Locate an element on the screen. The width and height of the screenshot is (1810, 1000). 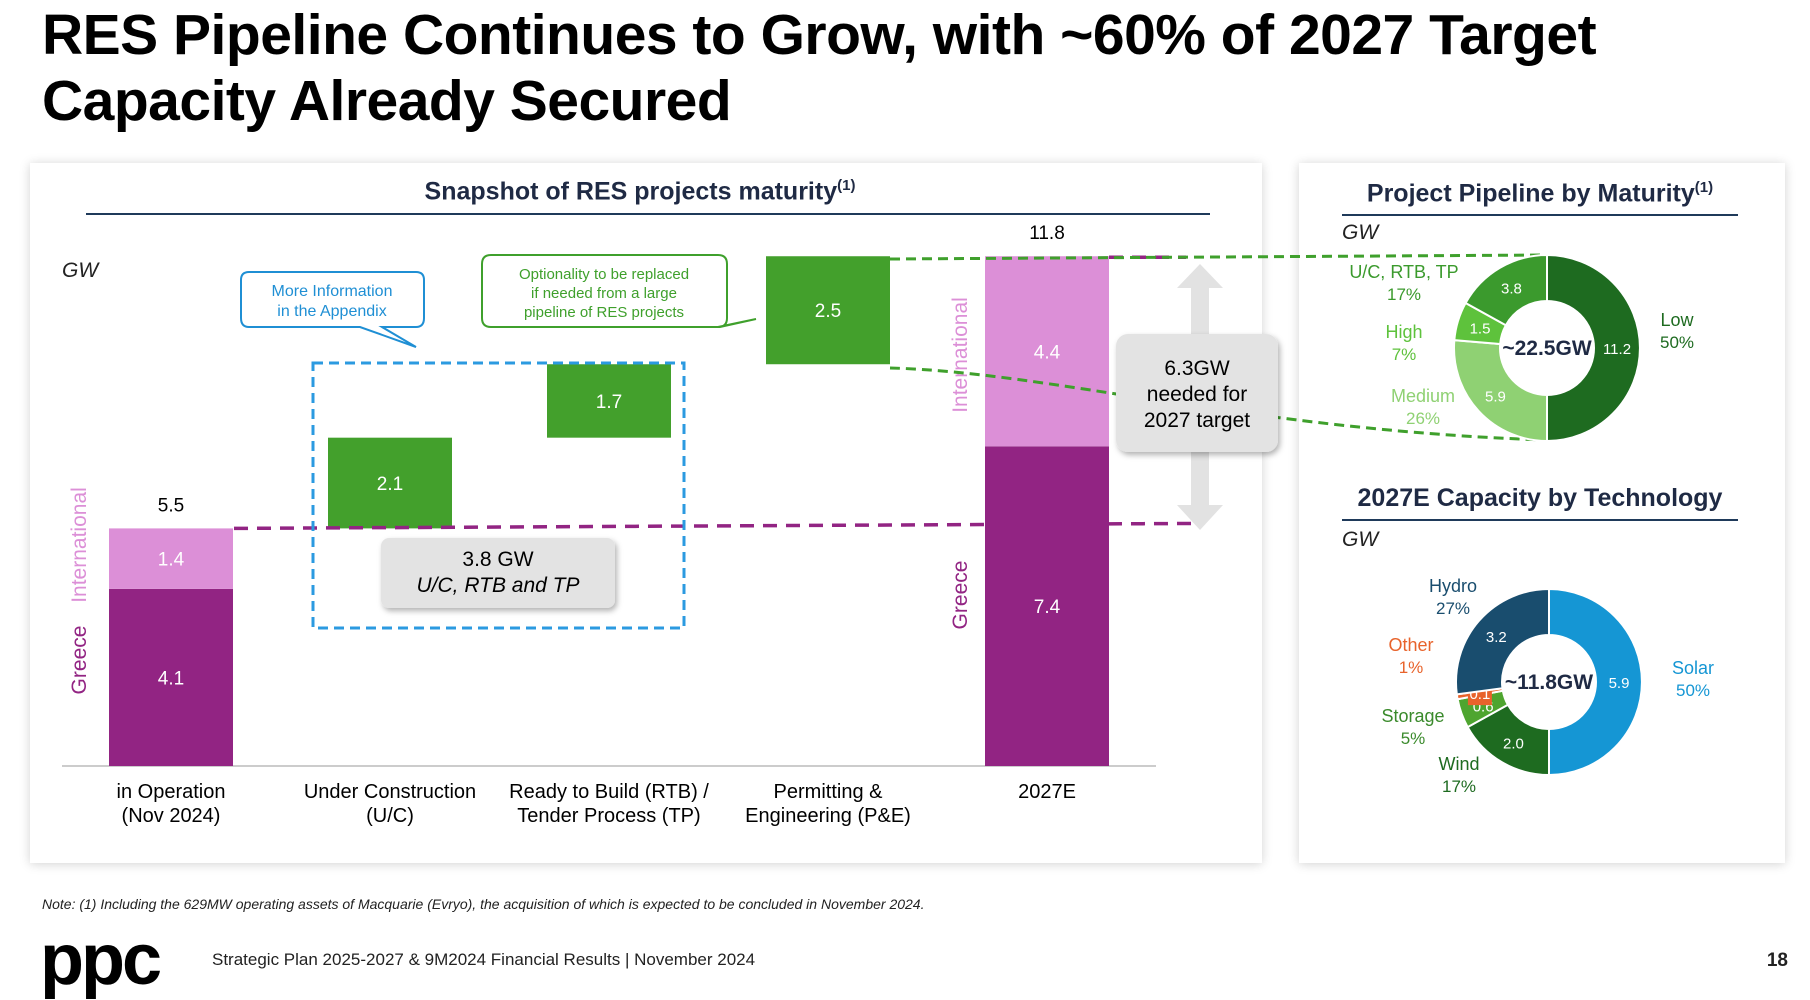
left-panel-title: Snapshot of RES projects maturity(1) is located at coordinates (640, 191).